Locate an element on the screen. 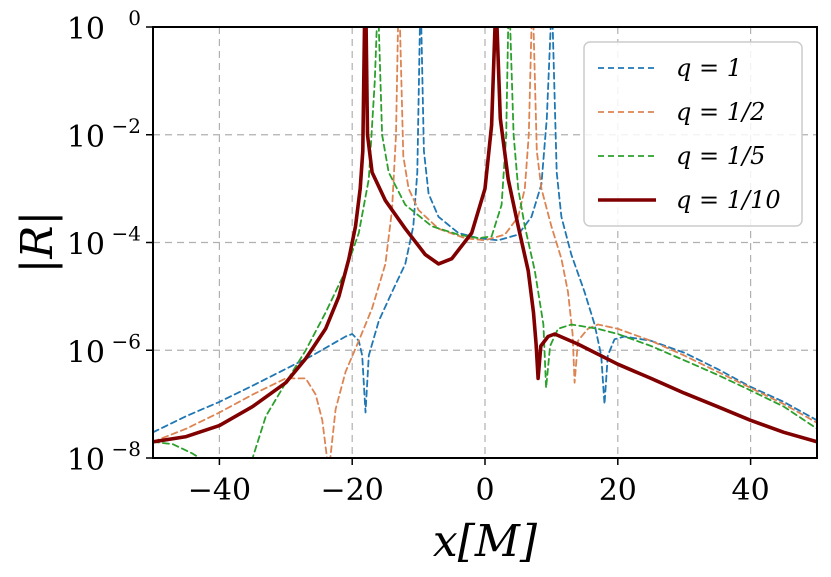  x-tick-label: 40 is located at coordinates (751, 490).